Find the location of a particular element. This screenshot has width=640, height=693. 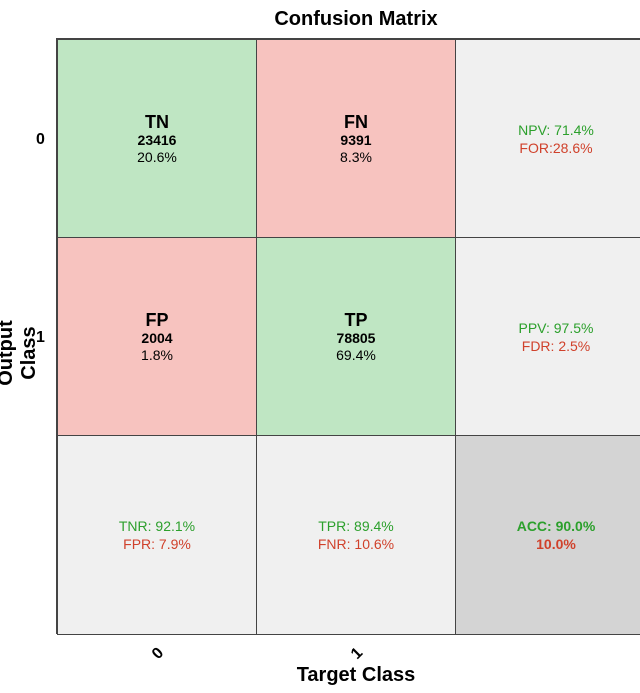

cell-count: 9391 is located at coordinates (356, 139).